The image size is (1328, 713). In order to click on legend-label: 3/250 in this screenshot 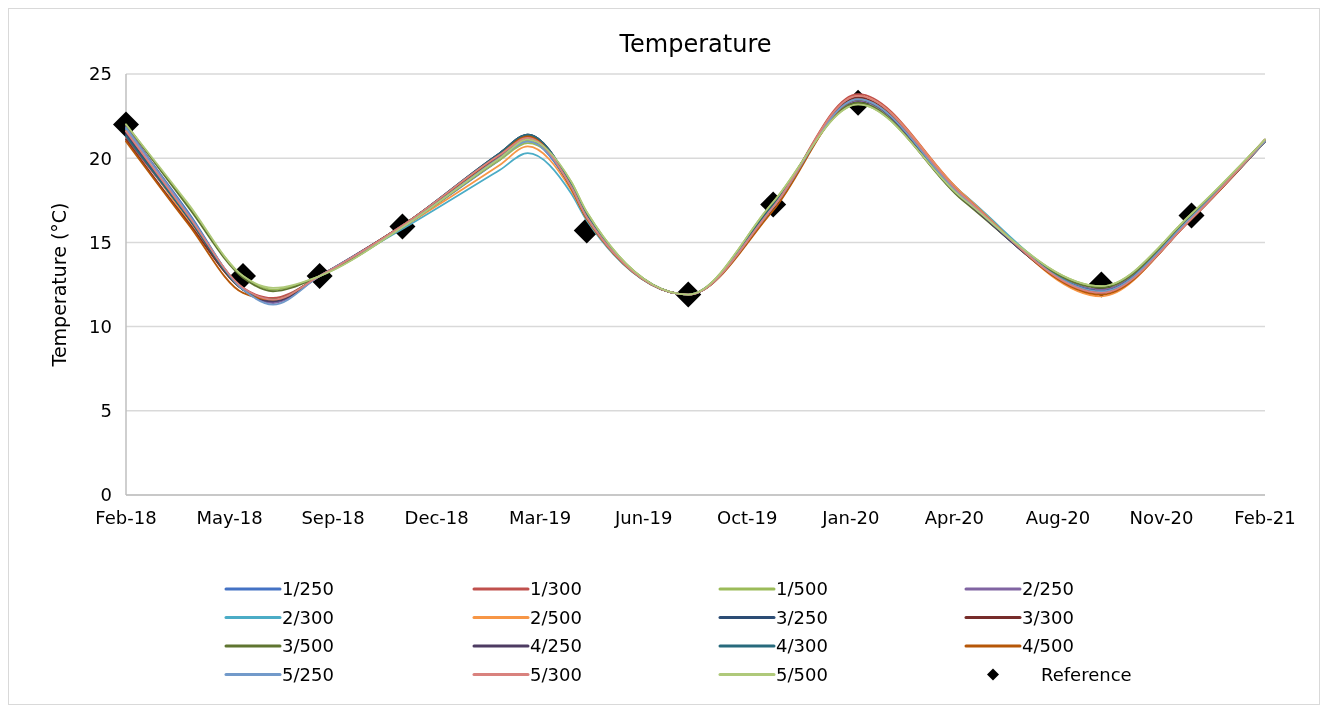, I will do `click(802, 617)`.